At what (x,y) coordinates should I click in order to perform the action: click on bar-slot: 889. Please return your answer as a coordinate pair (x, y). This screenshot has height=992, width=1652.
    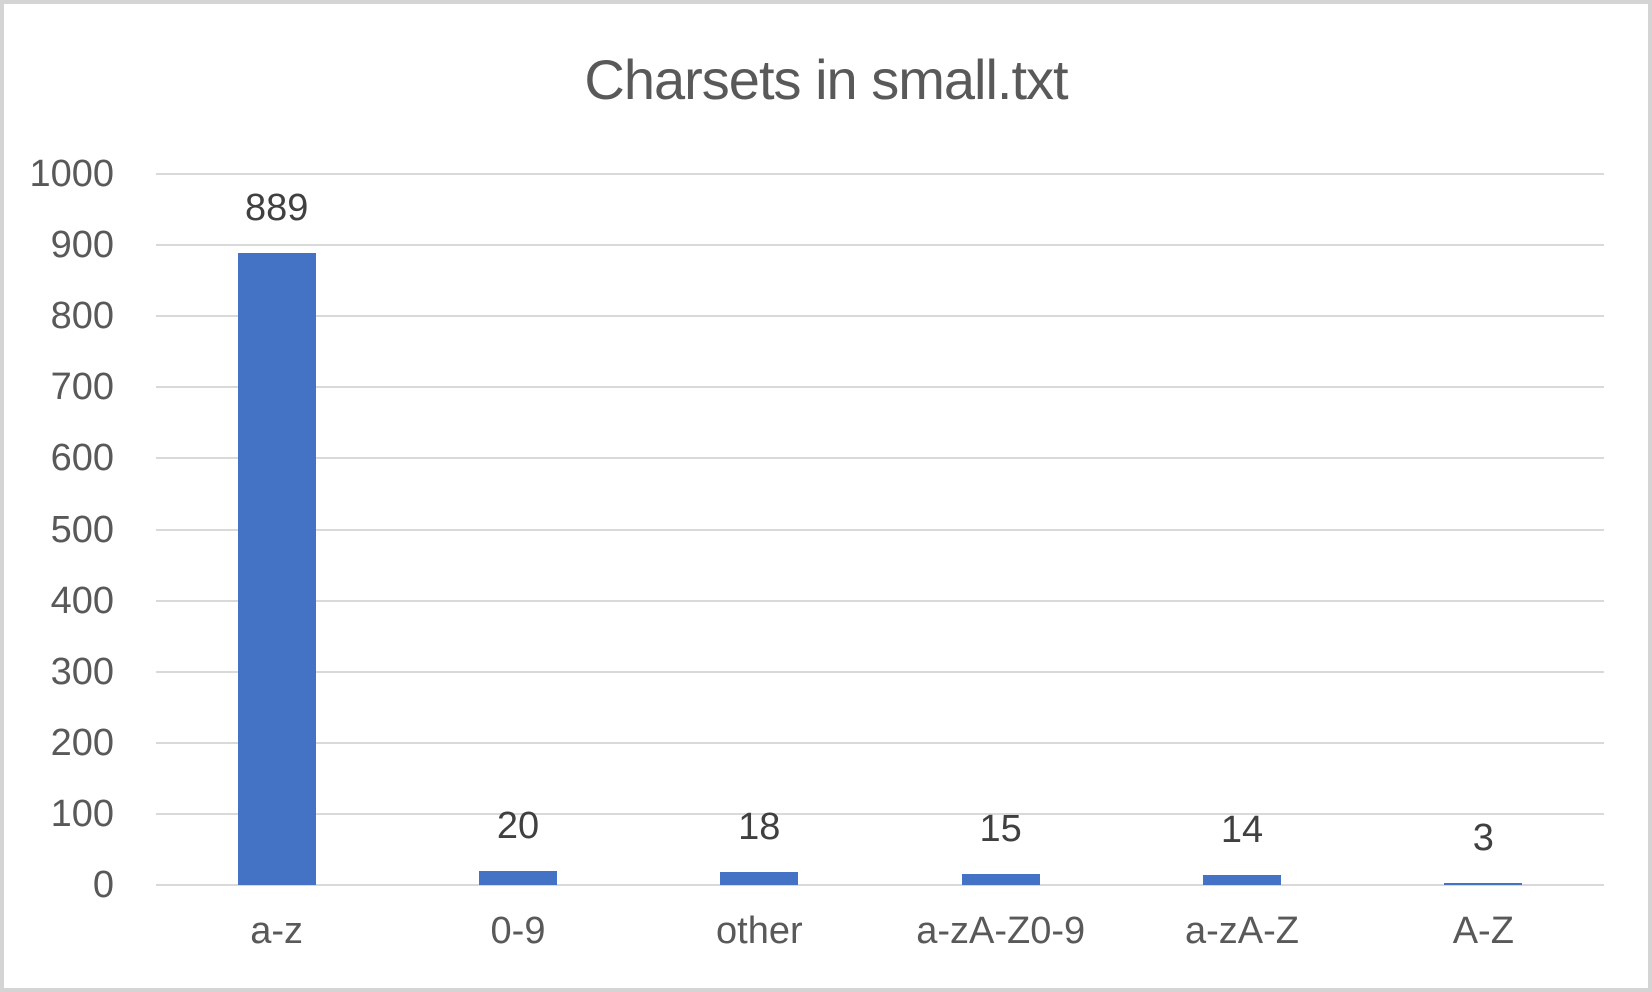
    Looking at the image, I should click on (276, 529).